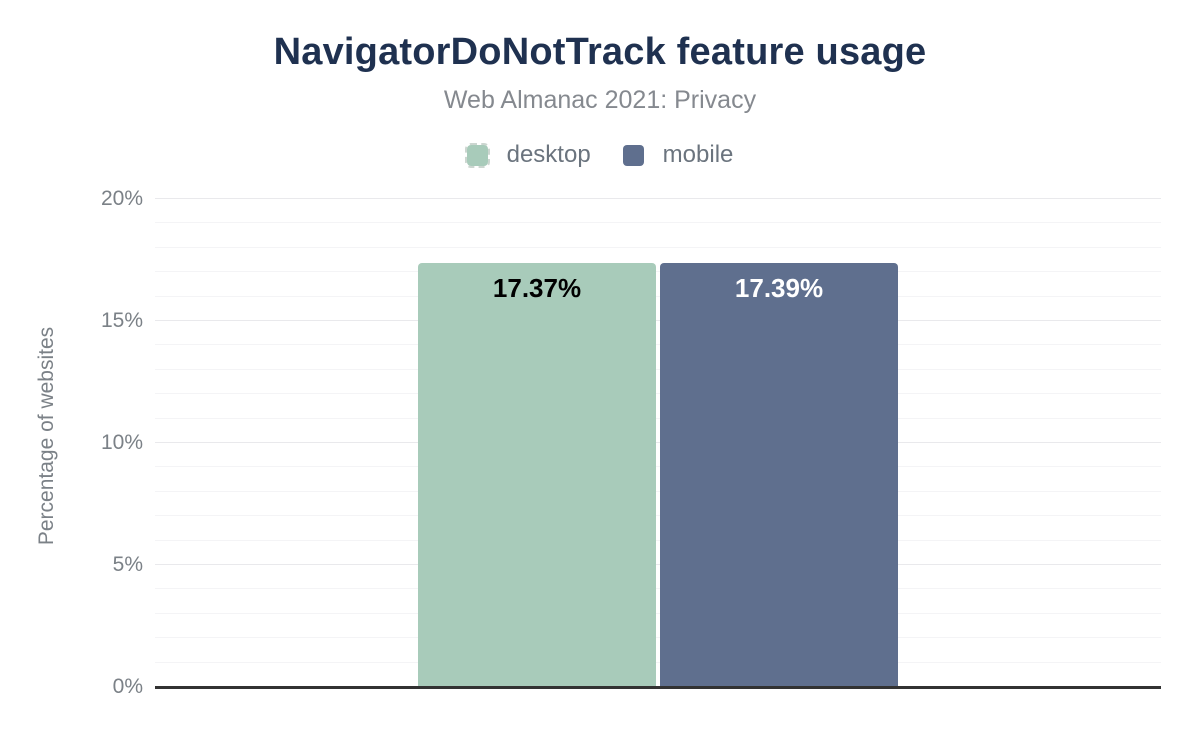  Describe the element at coordinates (600, 100) in the screenshot. I see `chart-subtitle: Web Almanac 2021: Privacy` at that location.